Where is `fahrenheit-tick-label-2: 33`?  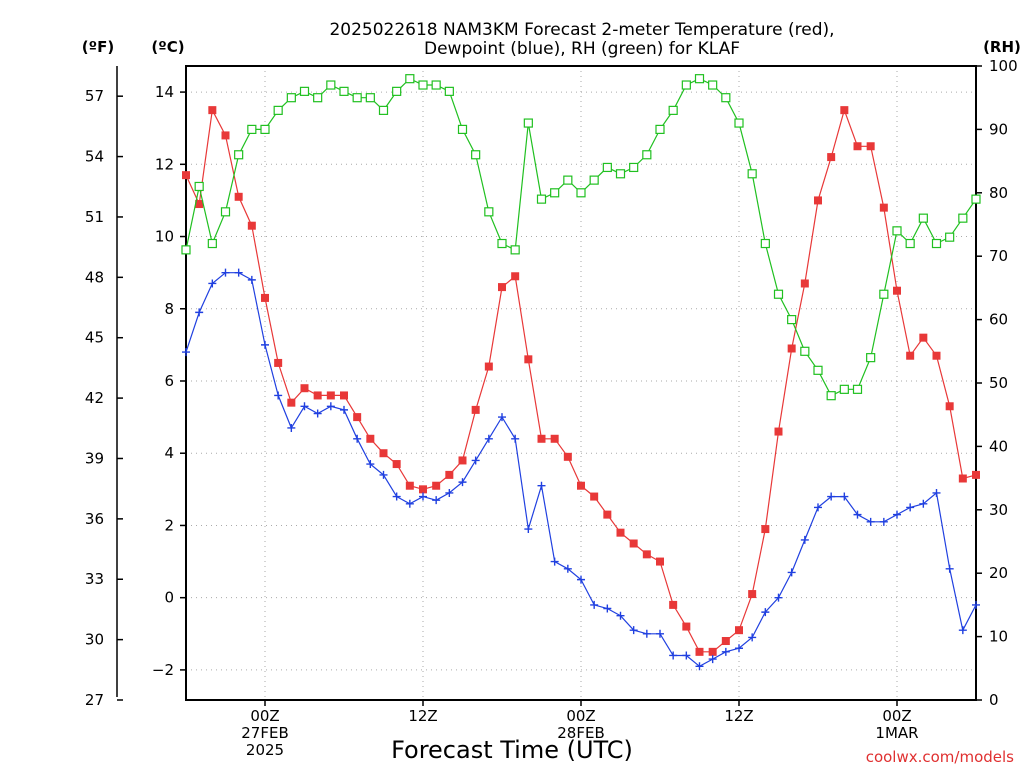 fahrenheit-tick-label-2: 33 is located at coordinates (94, 579).